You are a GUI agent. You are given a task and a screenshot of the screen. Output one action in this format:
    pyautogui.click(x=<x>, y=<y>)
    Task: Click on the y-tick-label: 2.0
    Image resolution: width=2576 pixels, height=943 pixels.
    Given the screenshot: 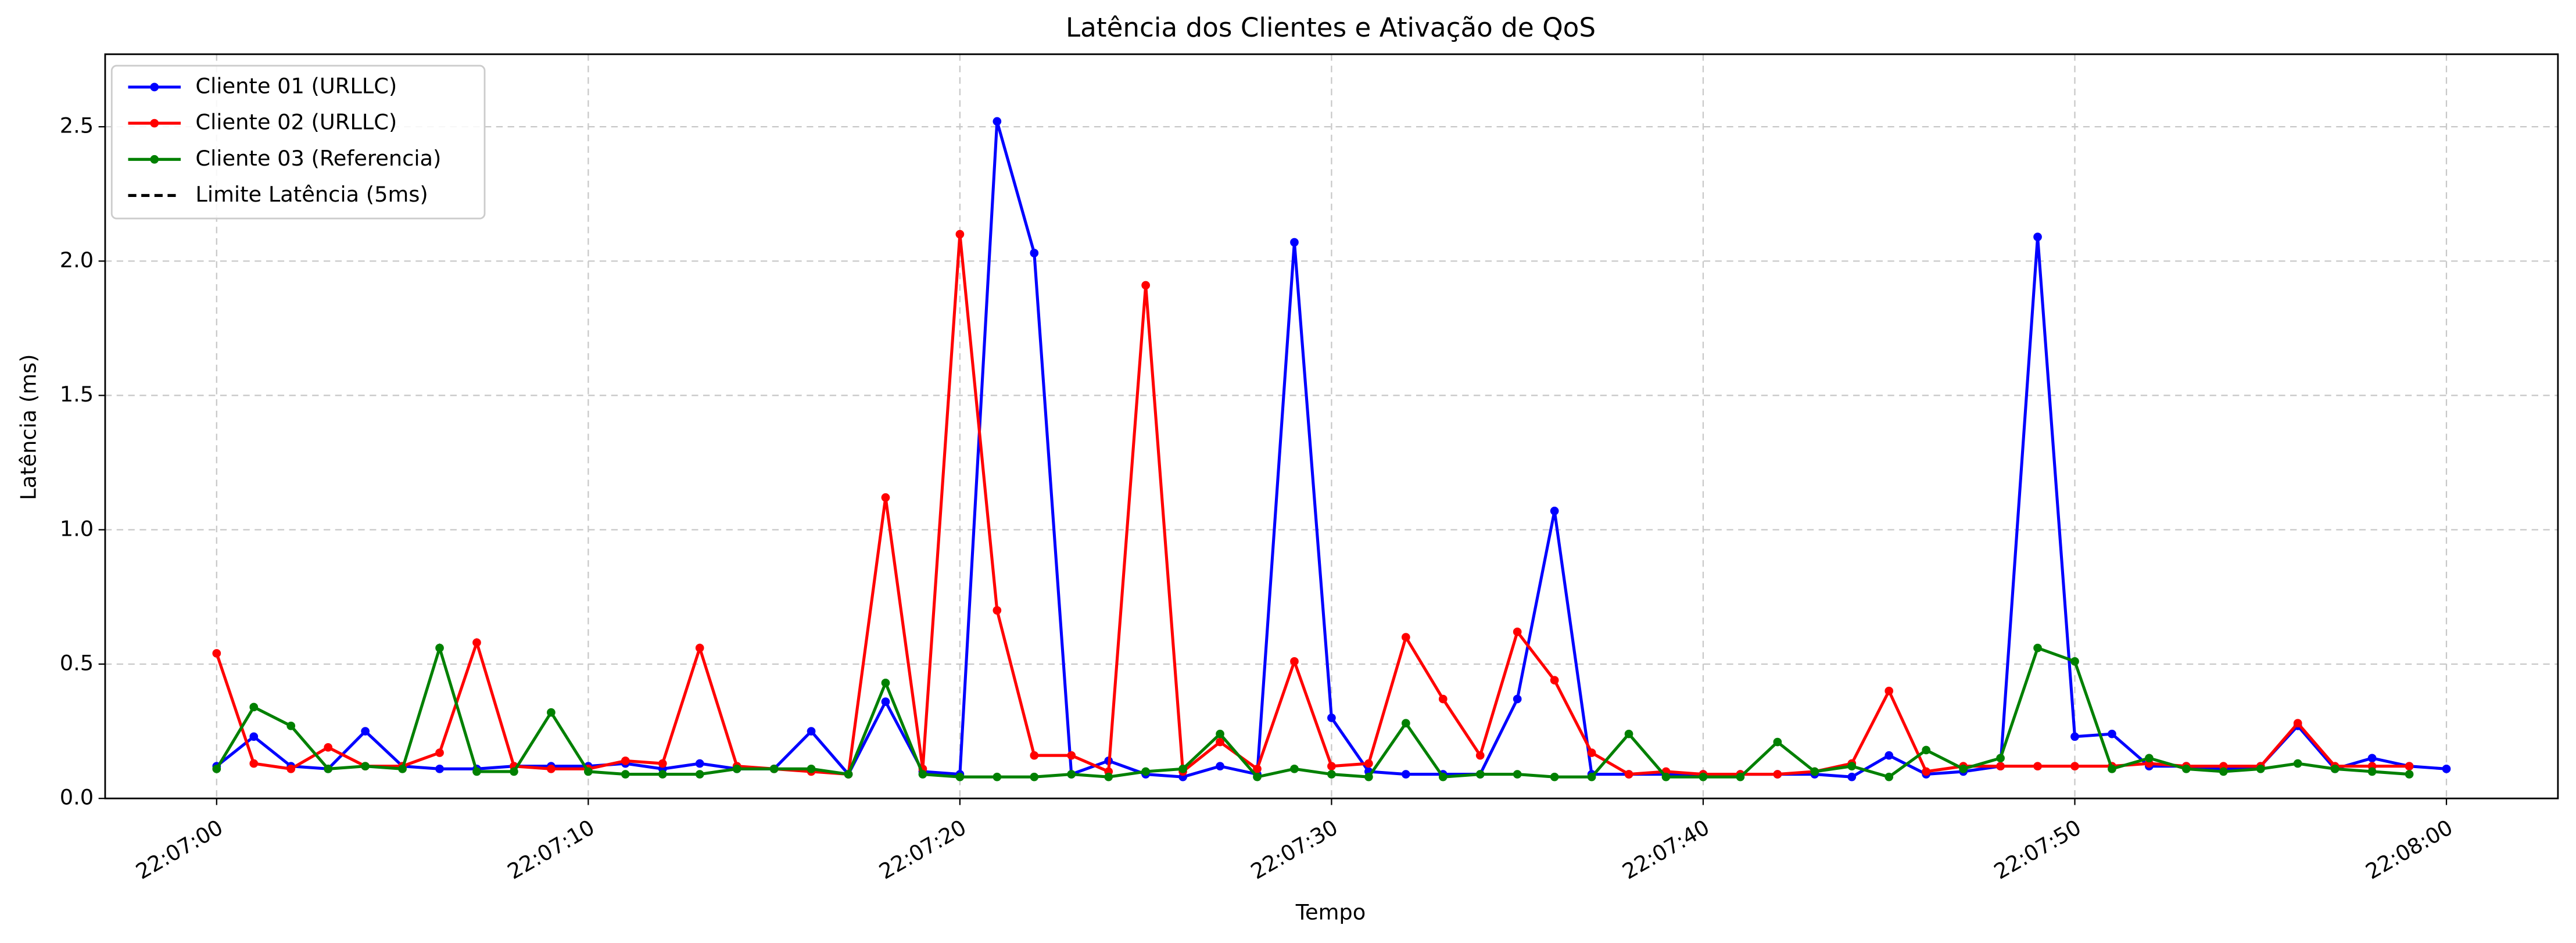 What is the action you would take?
    pyautogui.click(x=77, y=260)
    